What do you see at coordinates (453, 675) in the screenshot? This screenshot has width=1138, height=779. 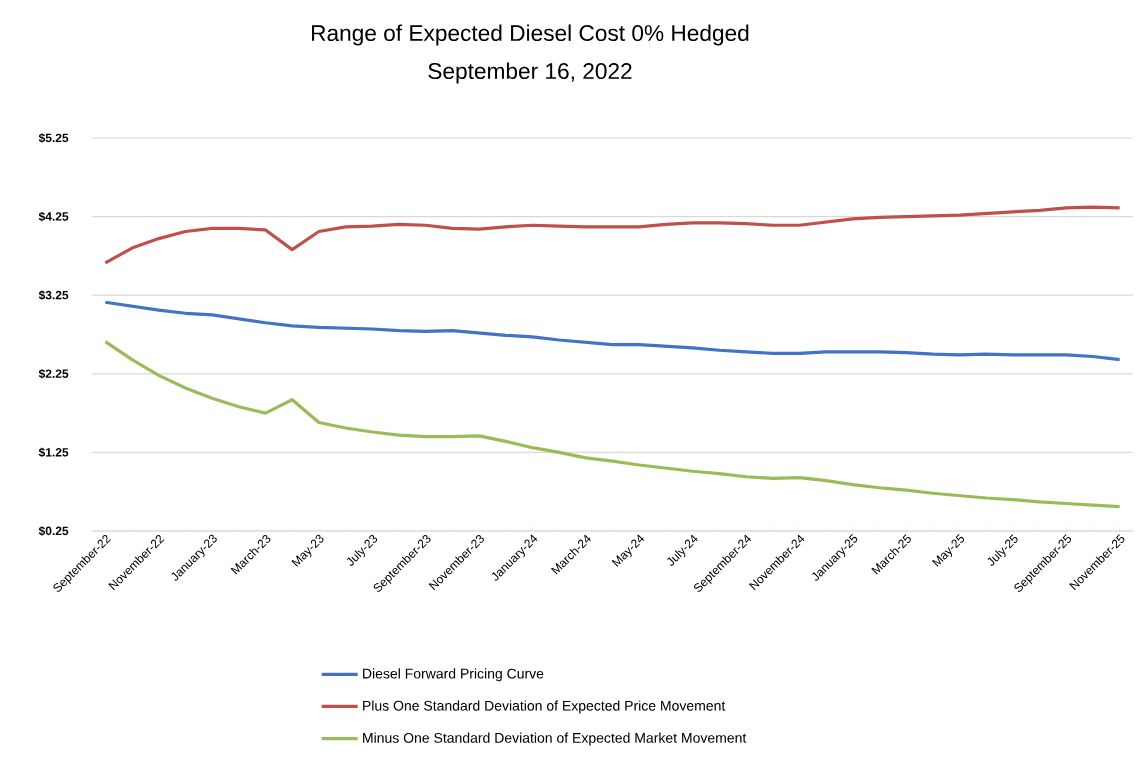 I see `legend-label: Diesel Forward Pricing Curve` at bounding box center [453, 675].